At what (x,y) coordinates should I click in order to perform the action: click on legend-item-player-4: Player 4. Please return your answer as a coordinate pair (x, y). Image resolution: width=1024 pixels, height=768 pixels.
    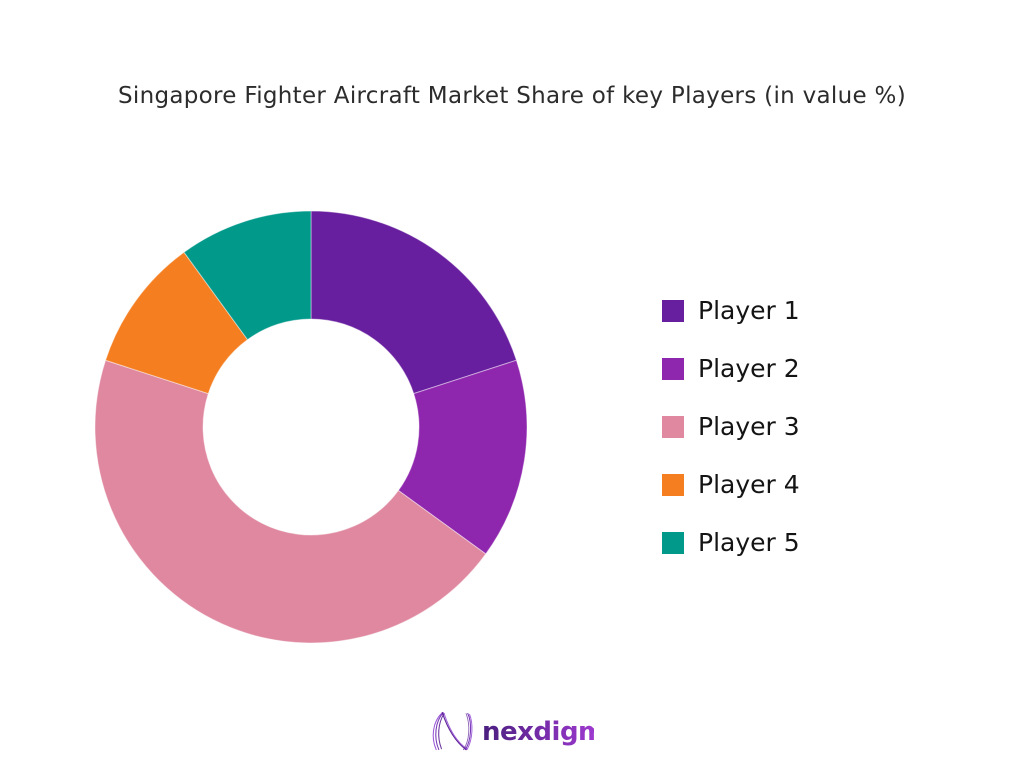
    Looking at the image, I should click on (731, 484).